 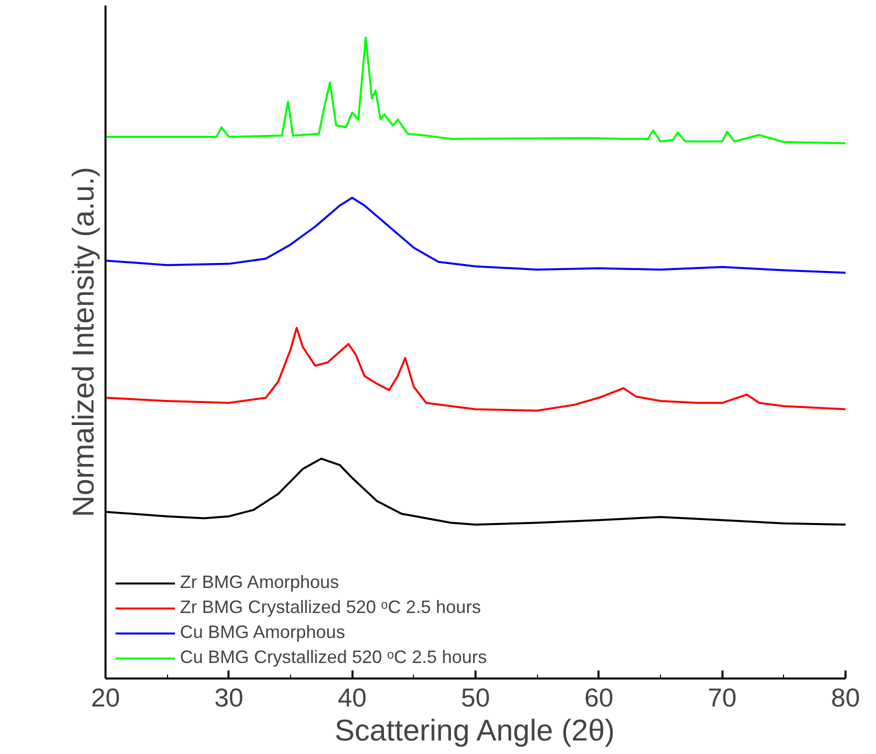 I want to click on x-tick-label: 30, so click(x=229, y=697).